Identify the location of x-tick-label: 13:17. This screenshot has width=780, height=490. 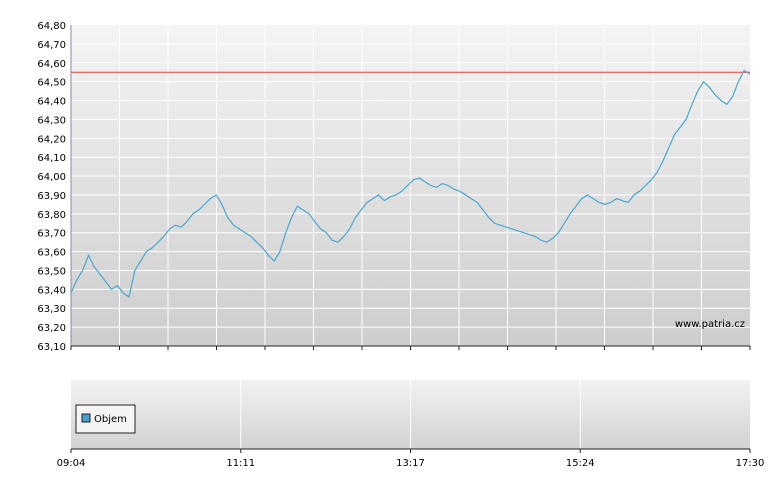
(410, 463).